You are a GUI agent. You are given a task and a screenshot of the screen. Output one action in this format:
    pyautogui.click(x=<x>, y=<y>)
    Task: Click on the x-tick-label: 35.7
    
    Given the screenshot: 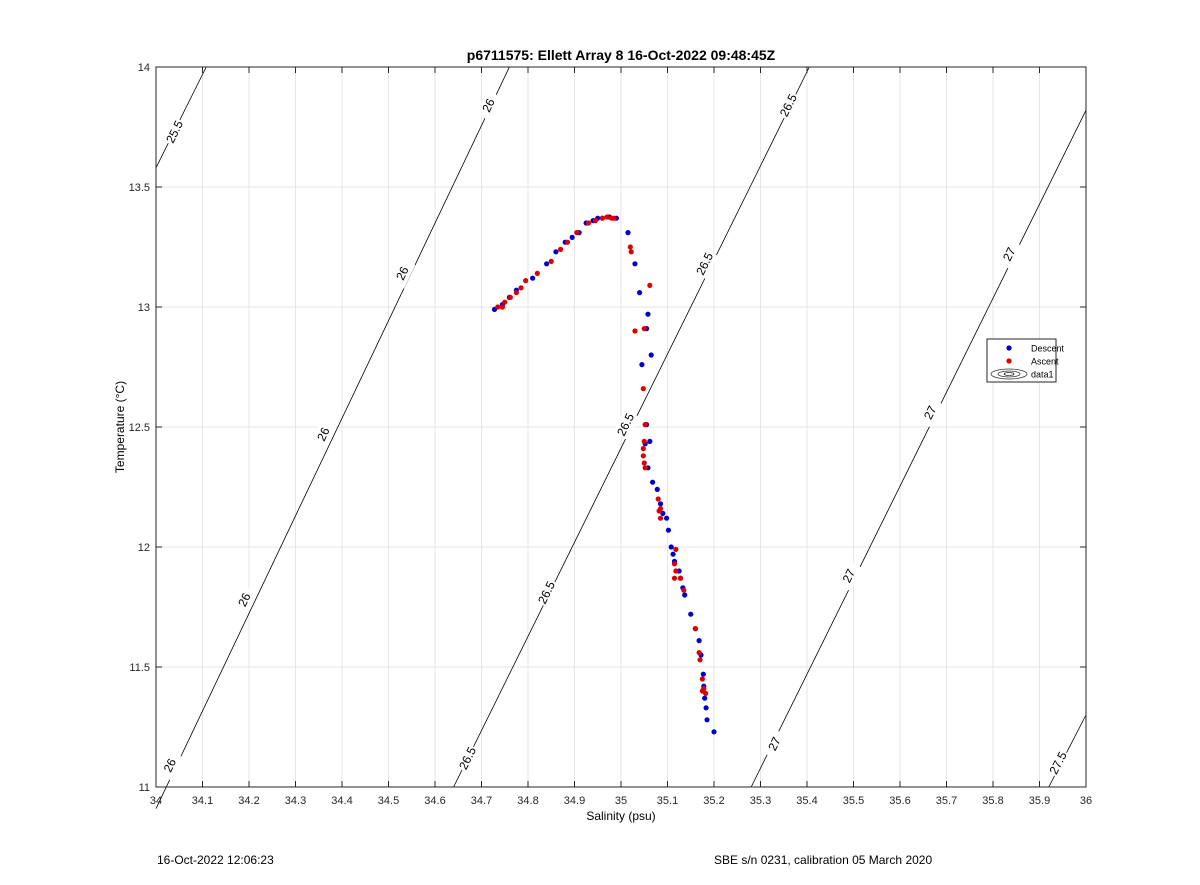 What is the action you would take?
    pyautogui.click(x=946, y=801)
    